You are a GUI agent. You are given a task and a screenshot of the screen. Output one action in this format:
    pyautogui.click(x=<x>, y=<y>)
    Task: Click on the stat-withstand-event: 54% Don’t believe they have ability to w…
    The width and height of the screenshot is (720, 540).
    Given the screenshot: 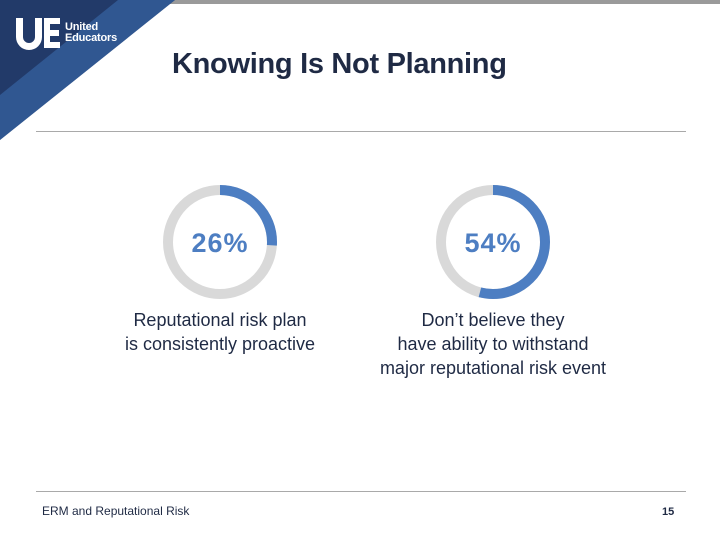 What is the action you would take?
    pyautogui.click(x=493, y=280)
    